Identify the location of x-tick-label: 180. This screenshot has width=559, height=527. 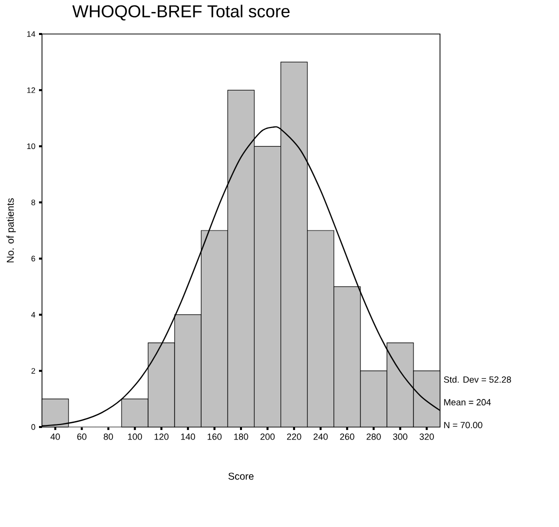
(241, 437).